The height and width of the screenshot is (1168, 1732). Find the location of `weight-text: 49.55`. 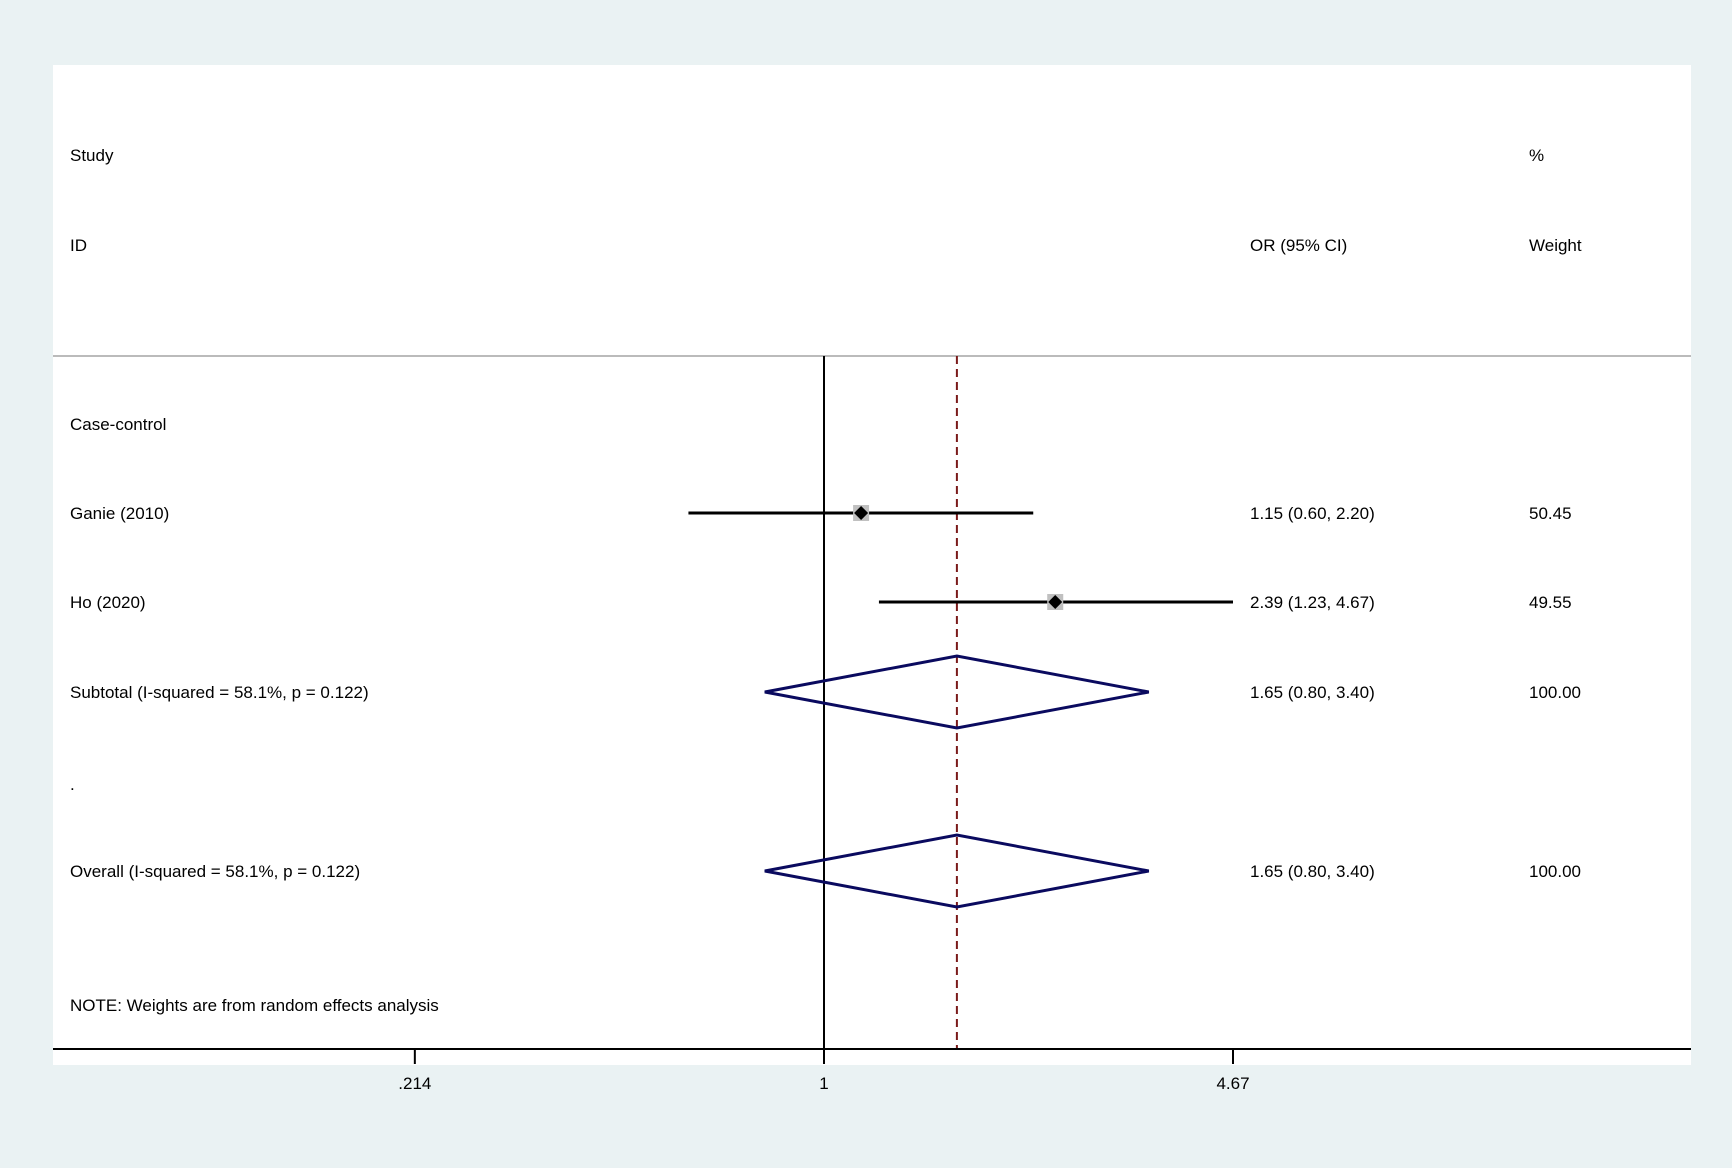

weight-text: 49.55 is located at coordinates (1550, 602).